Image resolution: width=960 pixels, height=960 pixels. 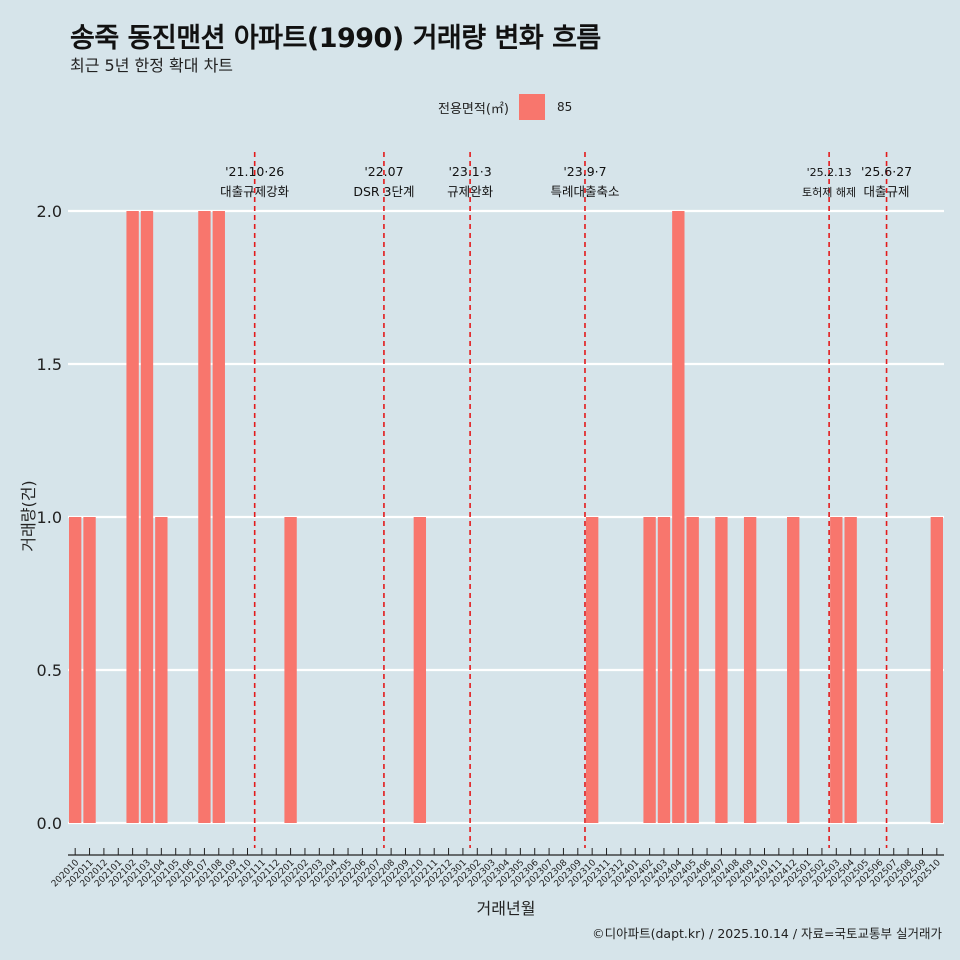 I want to click on y-tick-label: 0.5, so click(x=49, y=670).